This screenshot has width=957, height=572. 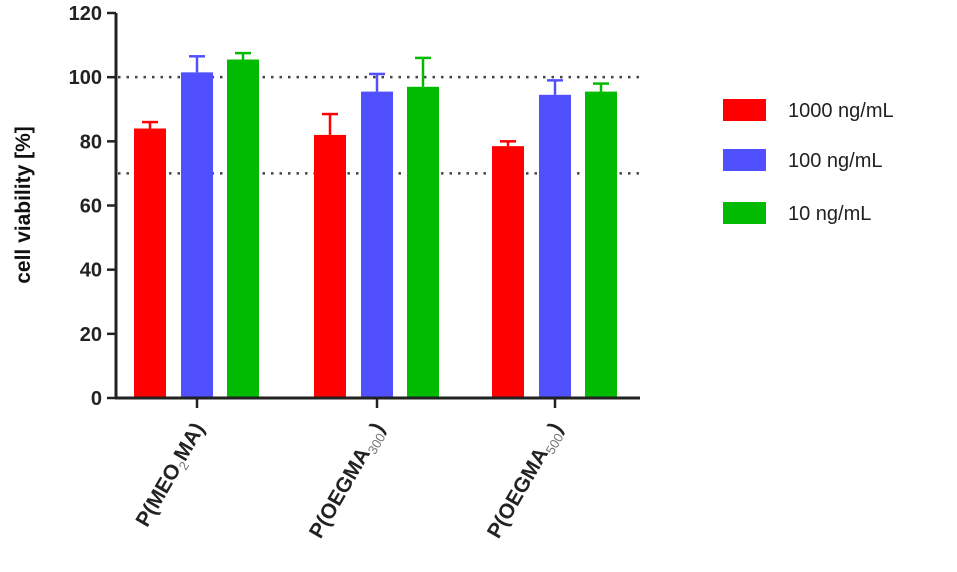 I want to click on y-axis-label: cell viability [%], so click(x=23, y=205).